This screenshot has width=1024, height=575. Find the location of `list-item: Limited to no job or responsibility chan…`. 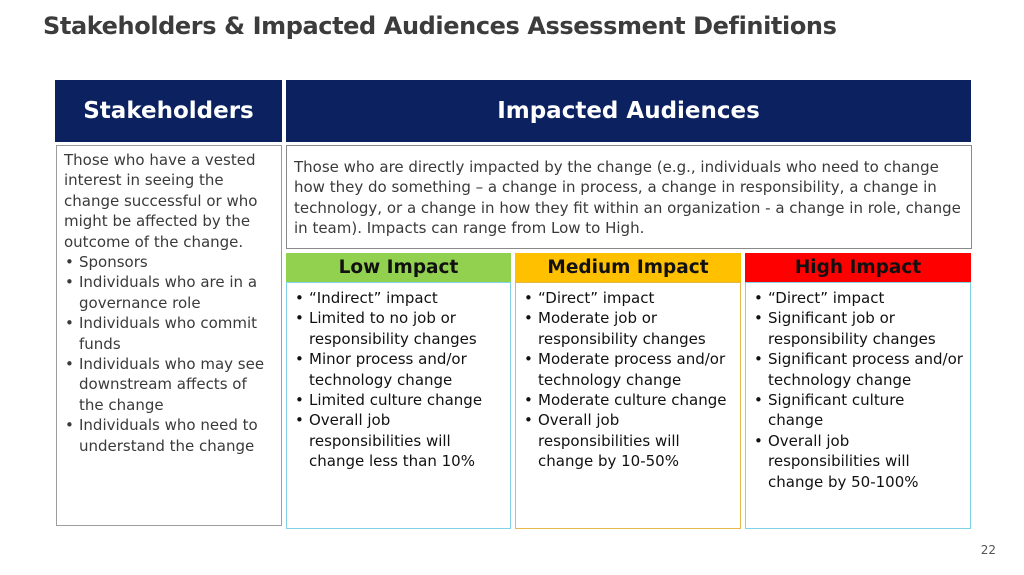

list-item: Limited to no job or responsibility chan… is located at coordinates (399, 328).